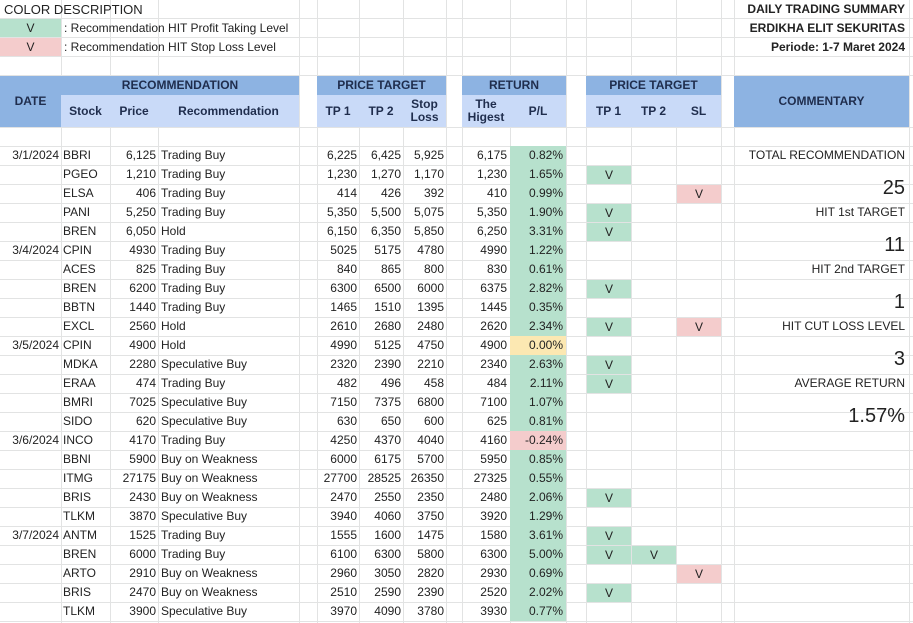 The image size is (913, 623). Describe the element at coordinates (433, 193) in the screenshot. I see `stop-loss-cell: 392` at that location.